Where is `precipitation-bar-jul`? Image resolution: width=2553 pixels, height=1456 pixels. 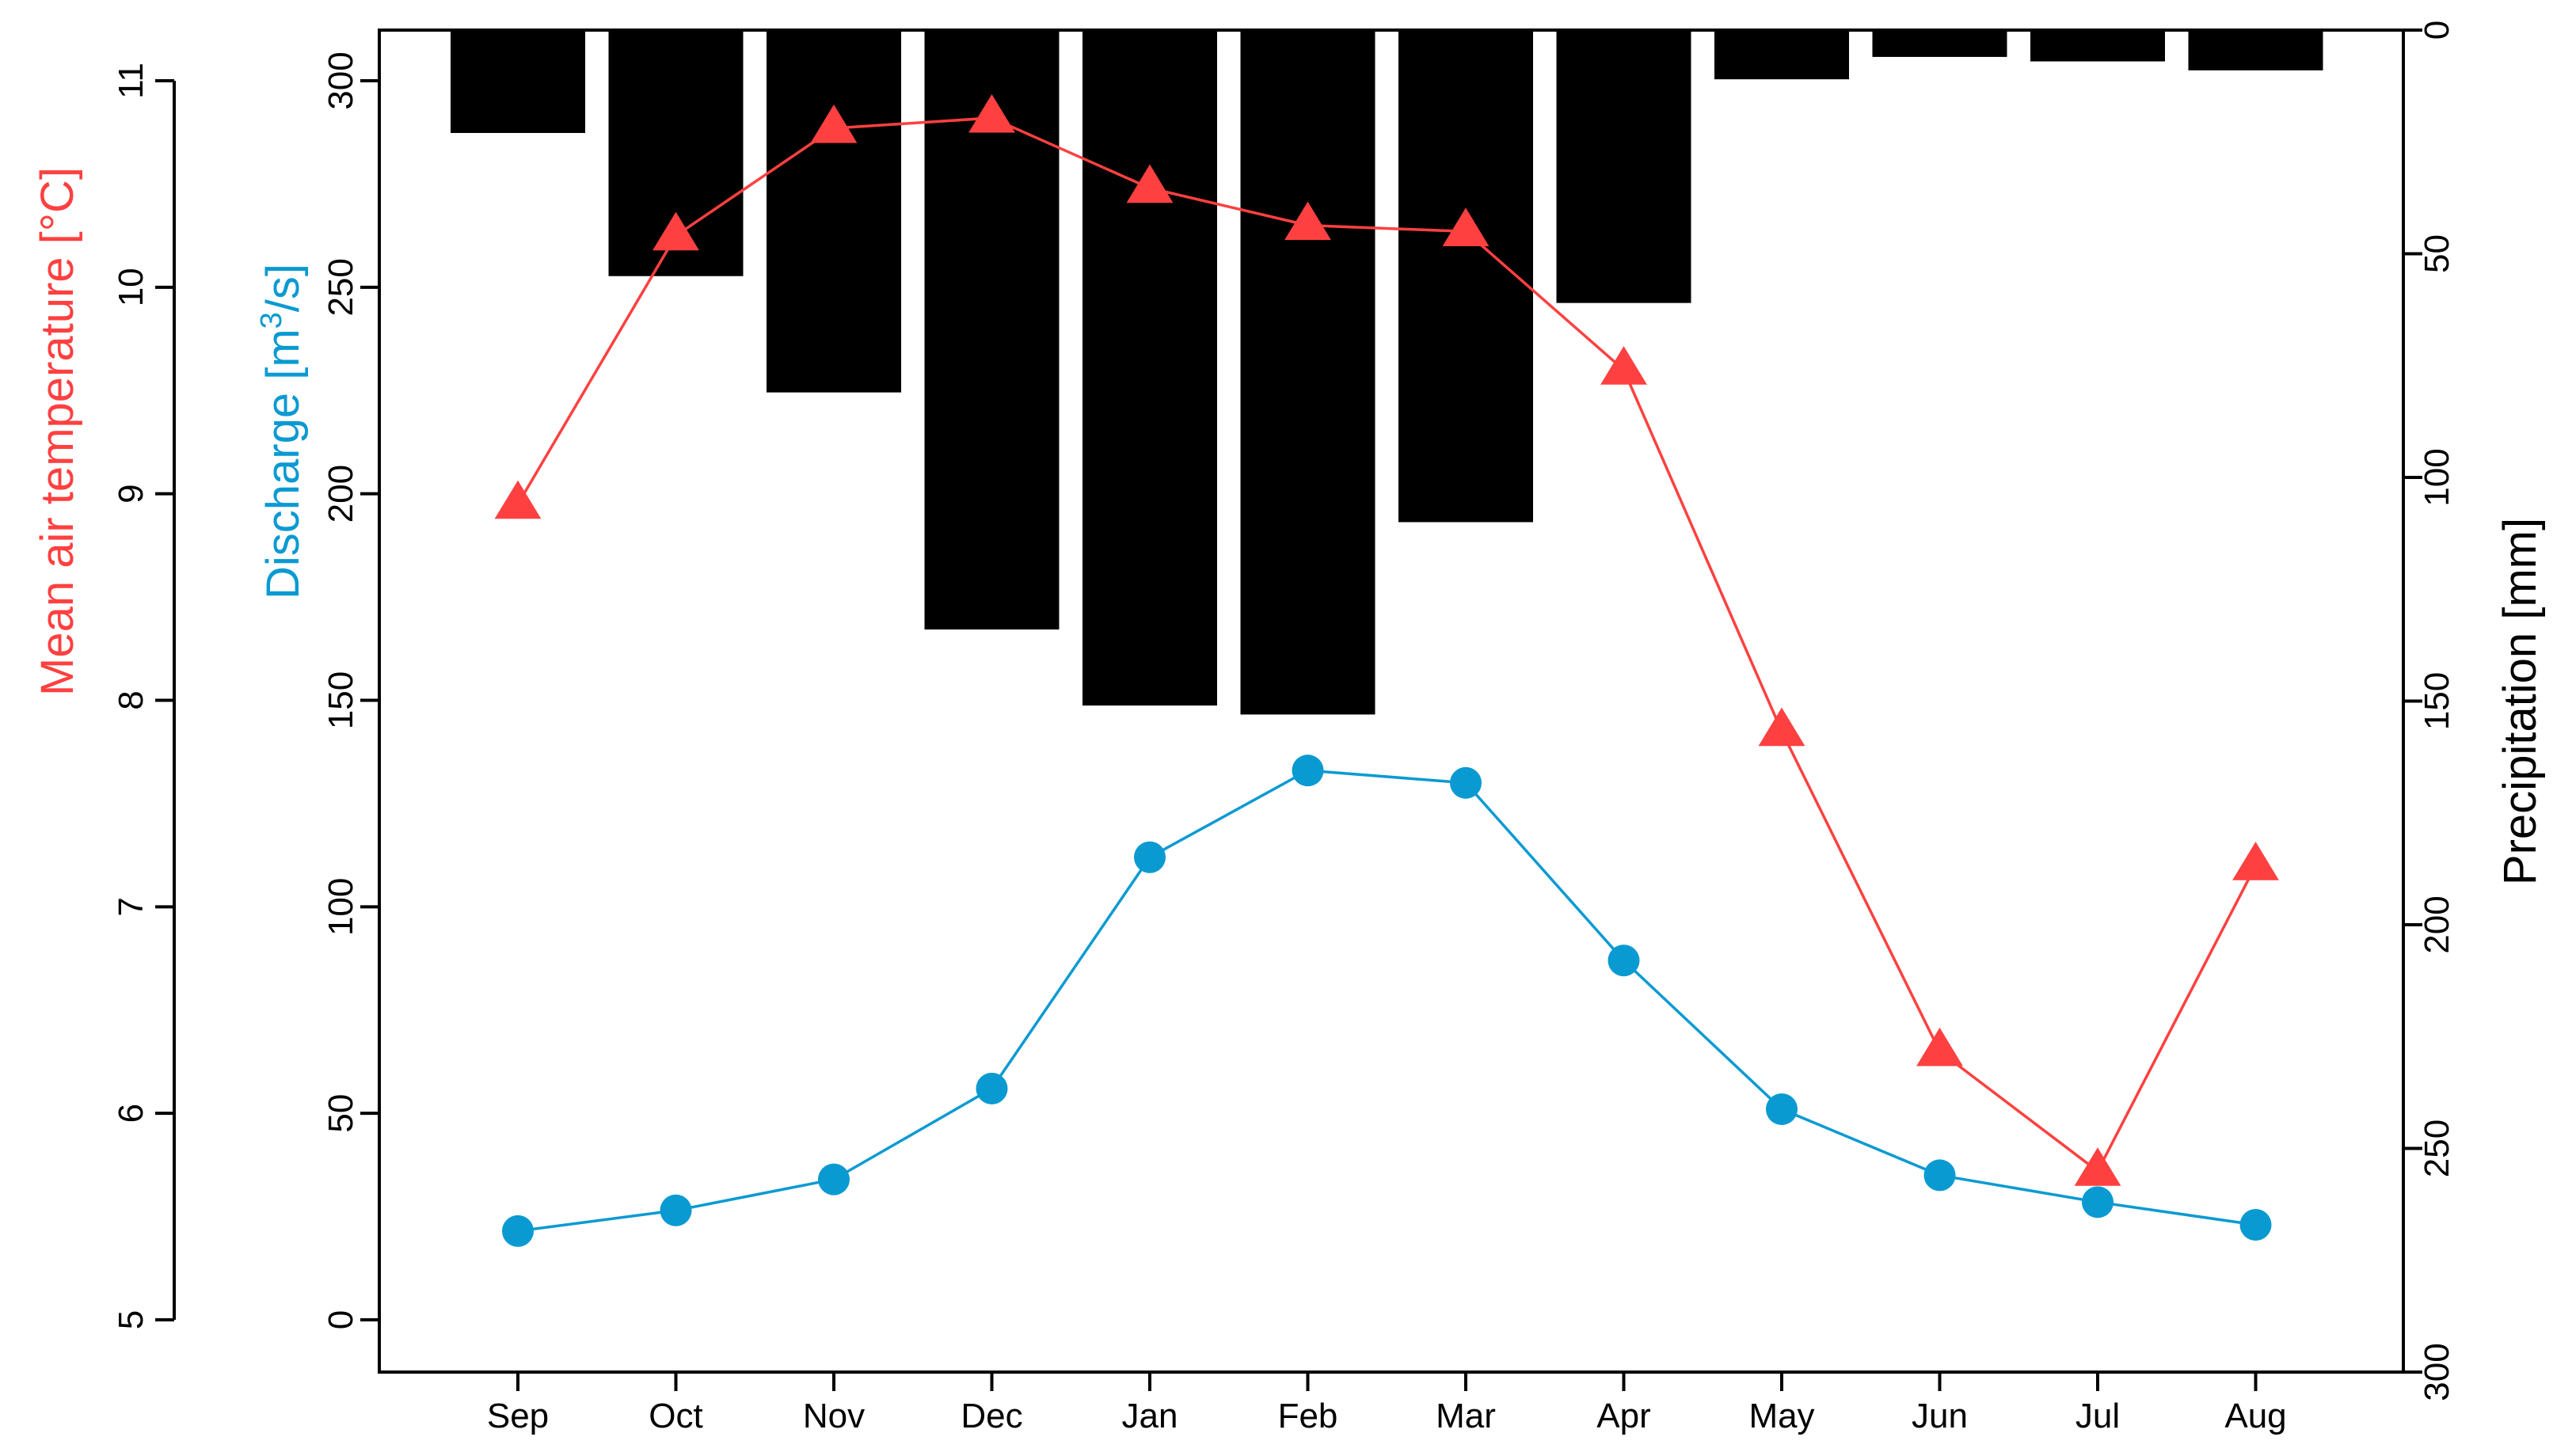 precipitation-bar-jul is located at coordinates (2097, 46).